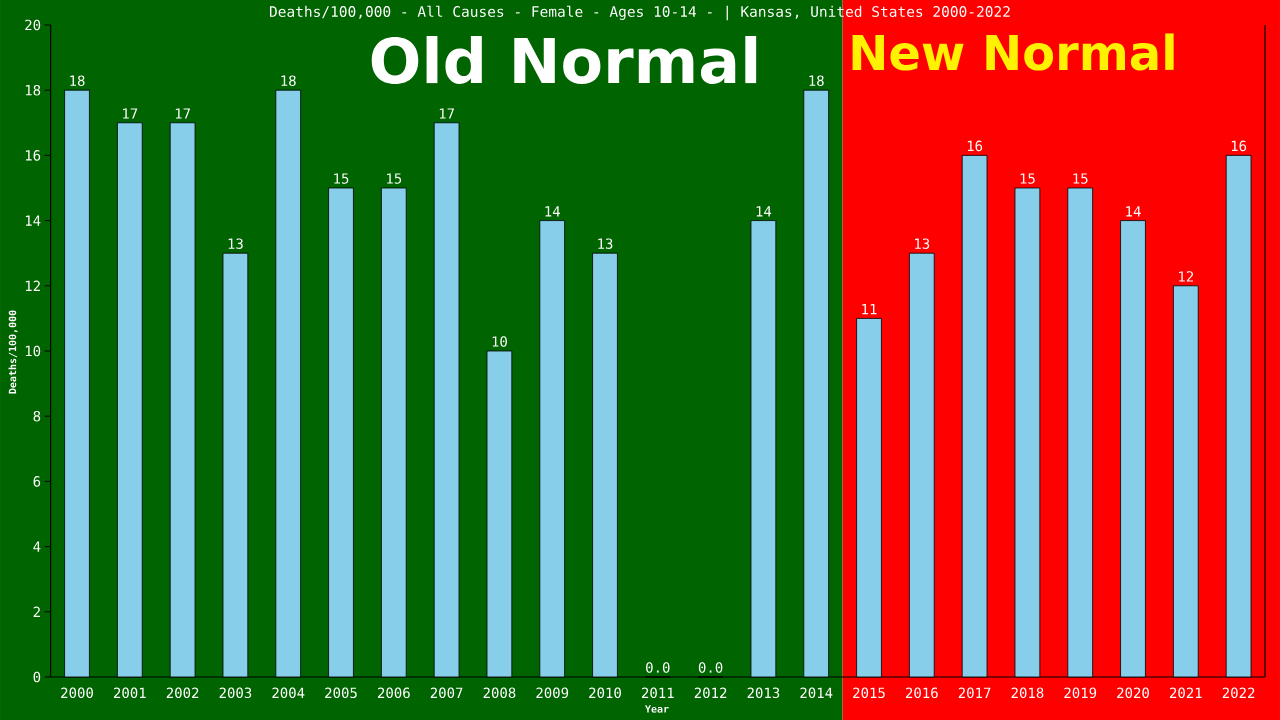  What do you see at coordinates (499, 341) in the screenshot?
I see `data-label: 10` at bounding box center [499, 341].